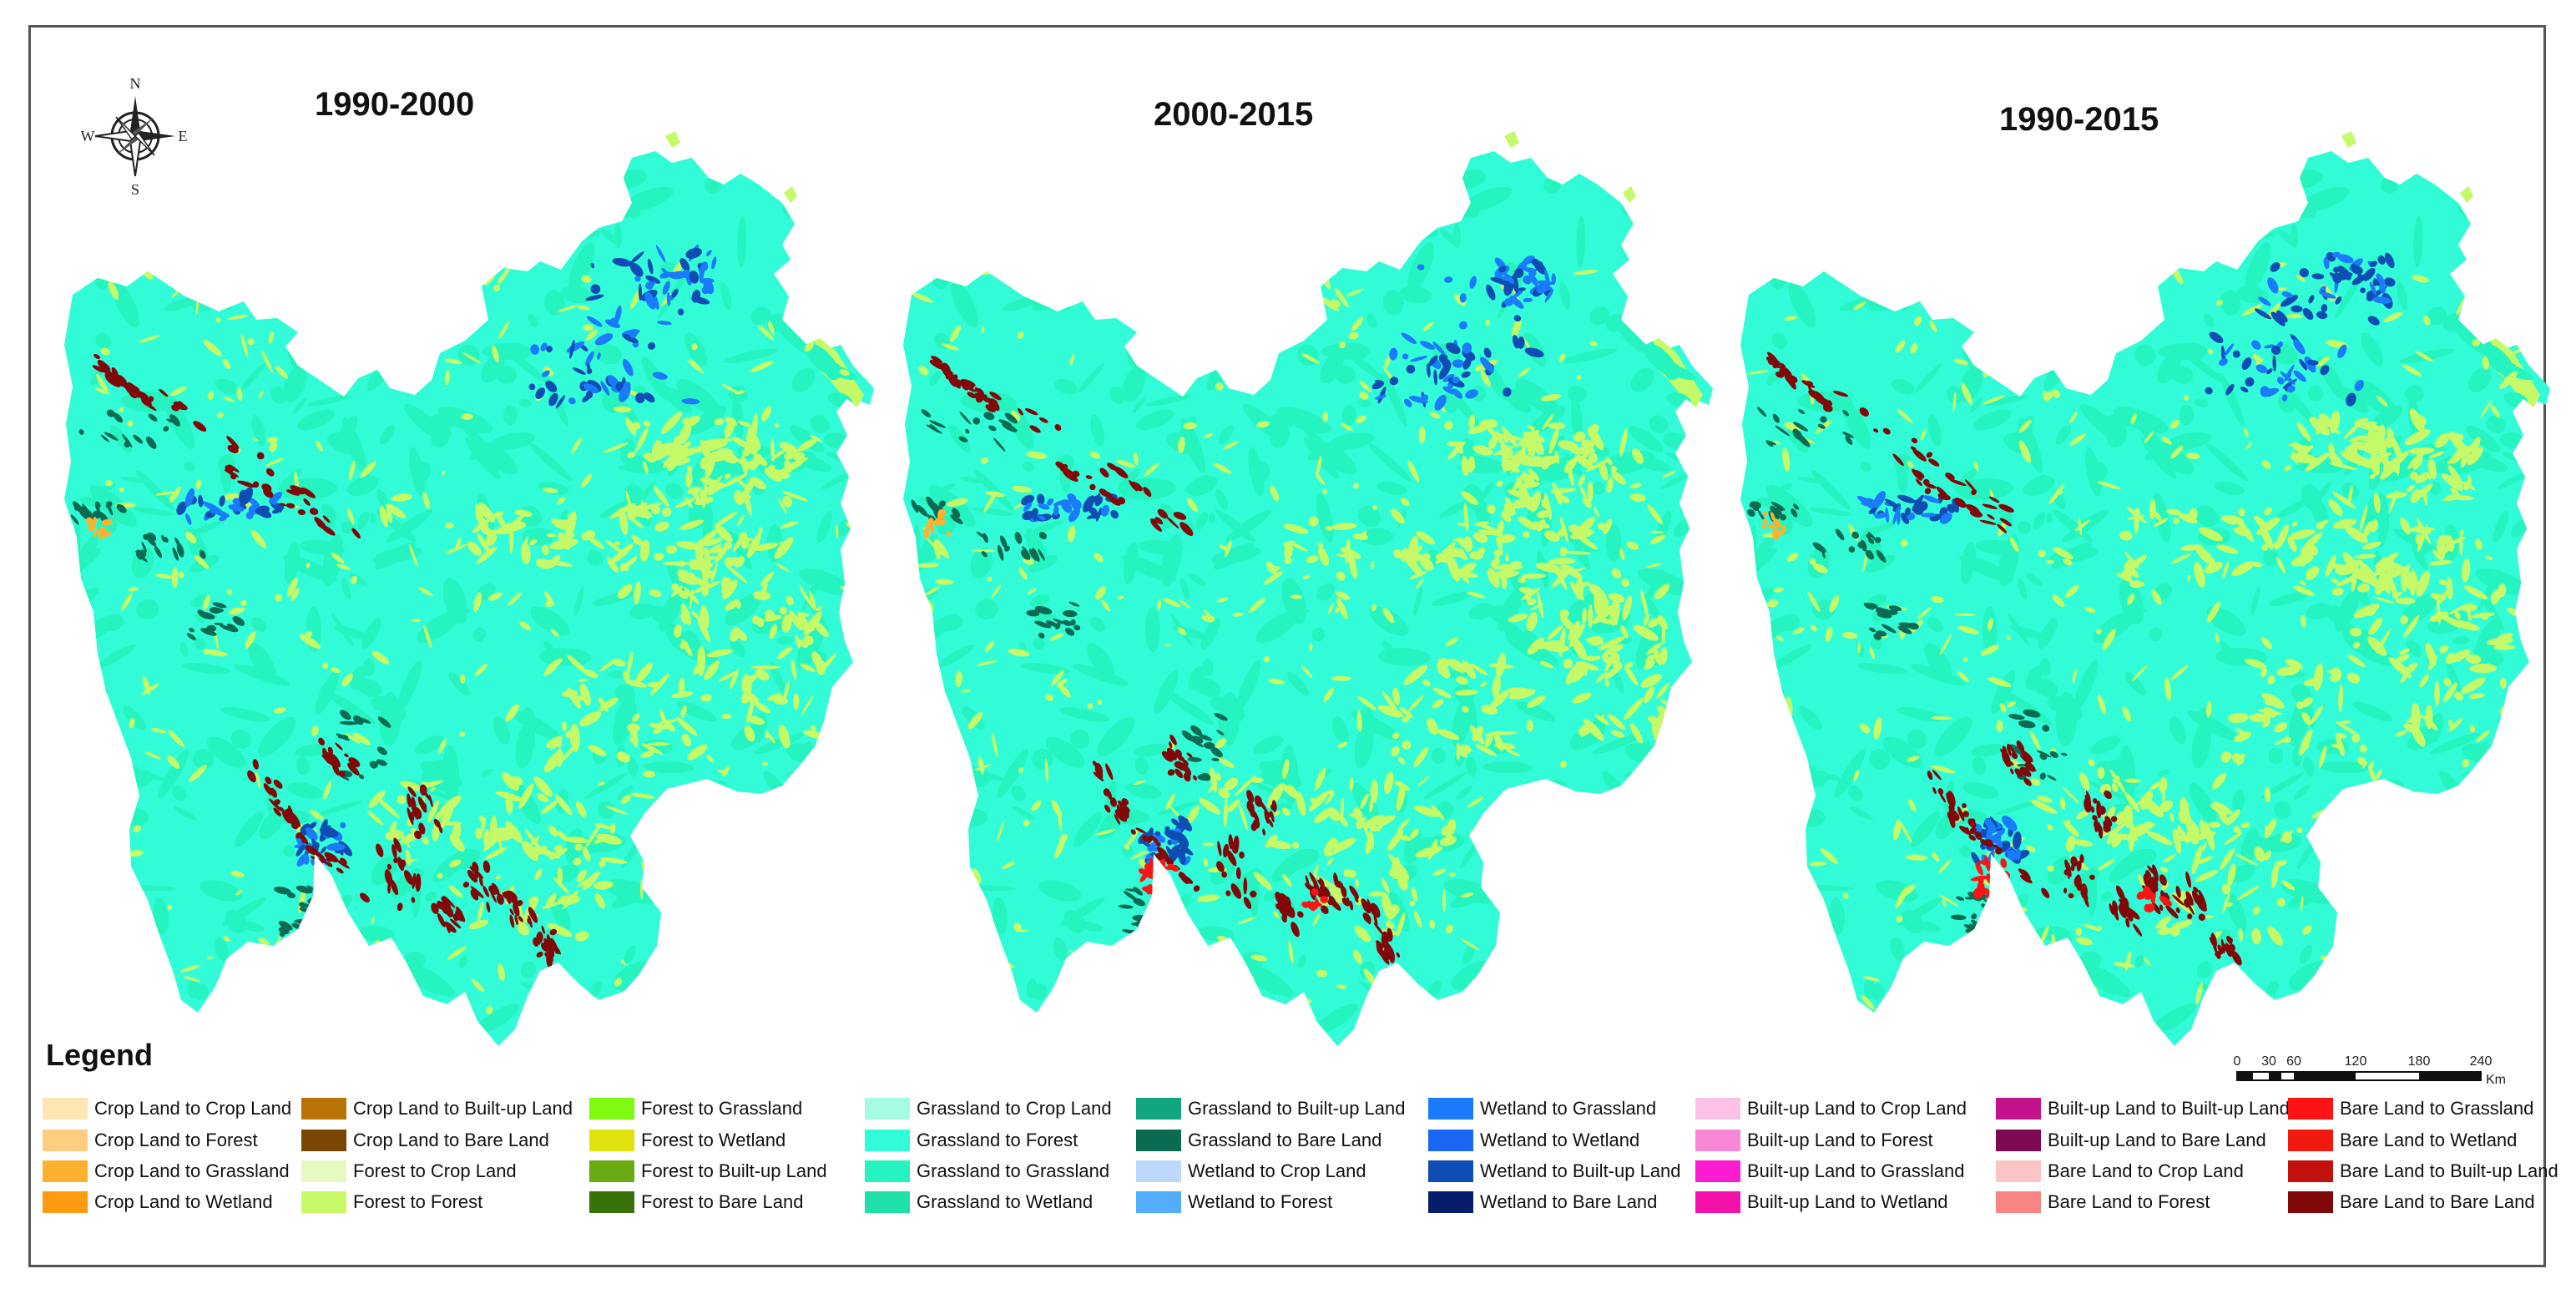 The height and width of the screenshot is (1294, 2576). Describe the element at coordinates (135, 136) in the screenshot. I see `north-arrow-compass: N S E W` at that location.